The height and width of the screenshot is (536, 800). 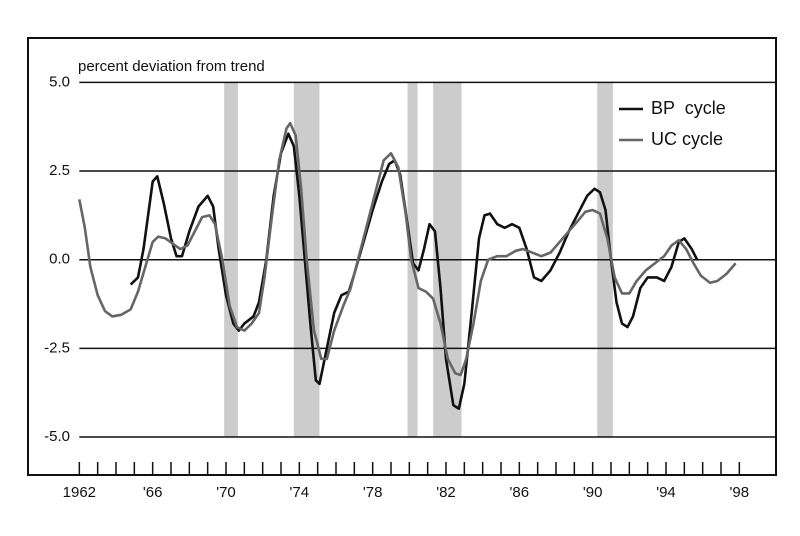 I want to click on y-tick-label: 5.0, so click(x=59, y=81).